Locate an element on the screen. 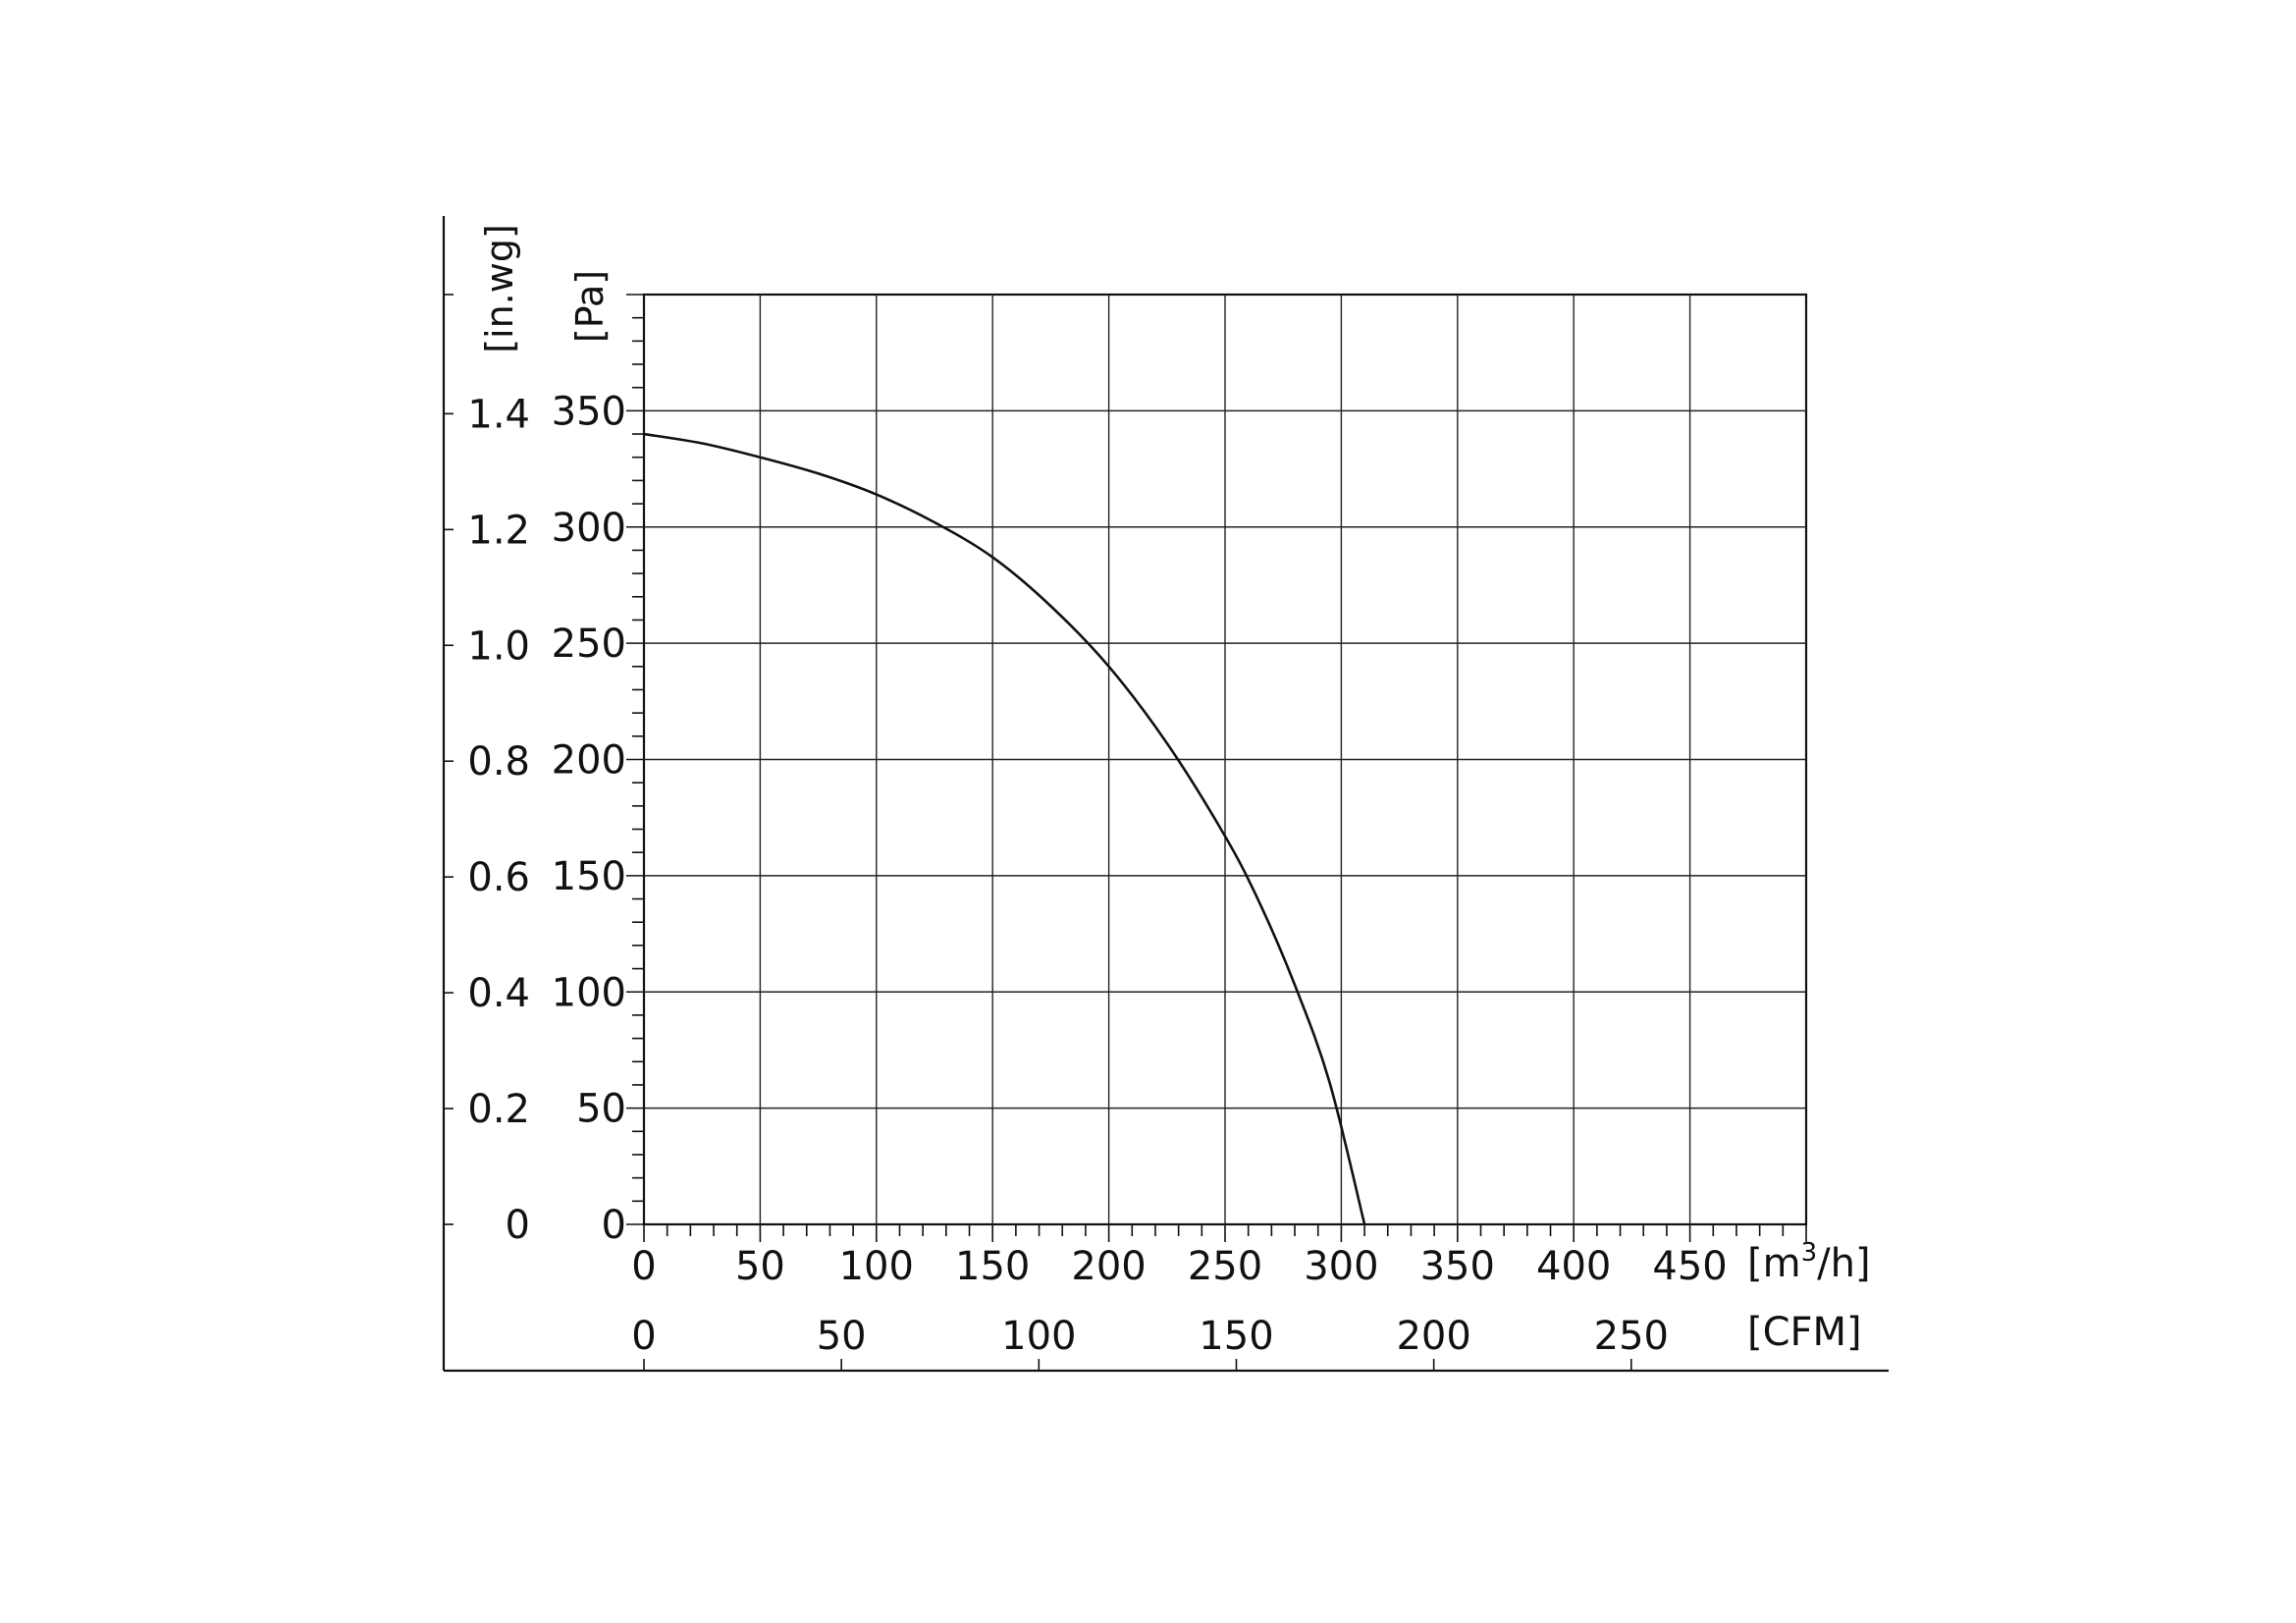 The width and height of the screenshot is (2296, 1623). inwg-tick-label: 0.4 is located at coordinates (499, 993).